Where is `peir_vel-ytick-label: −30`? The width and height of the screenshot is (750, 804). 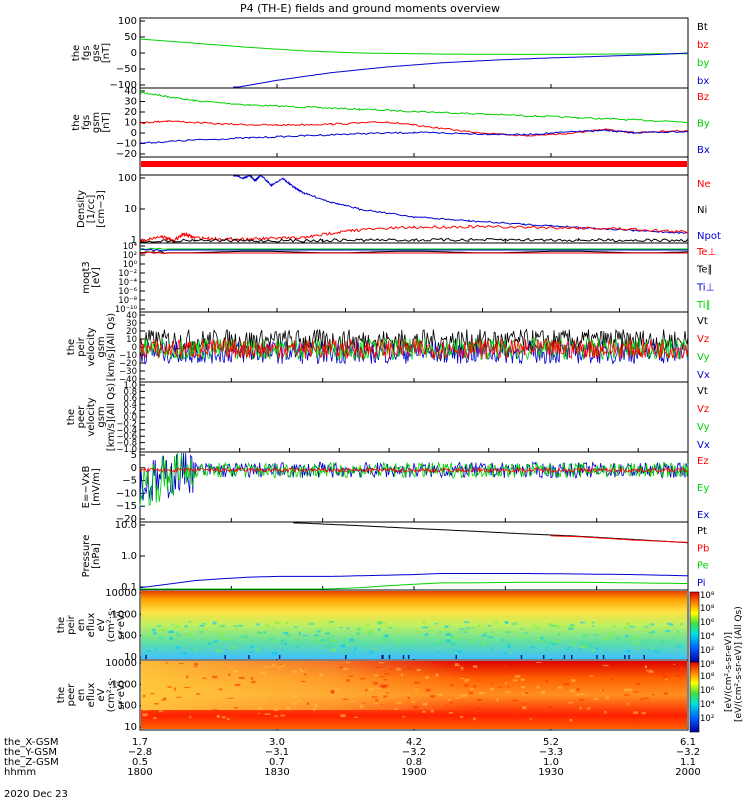 peir_vel-ytick-label: −30 is located at coordinates (128, 372).